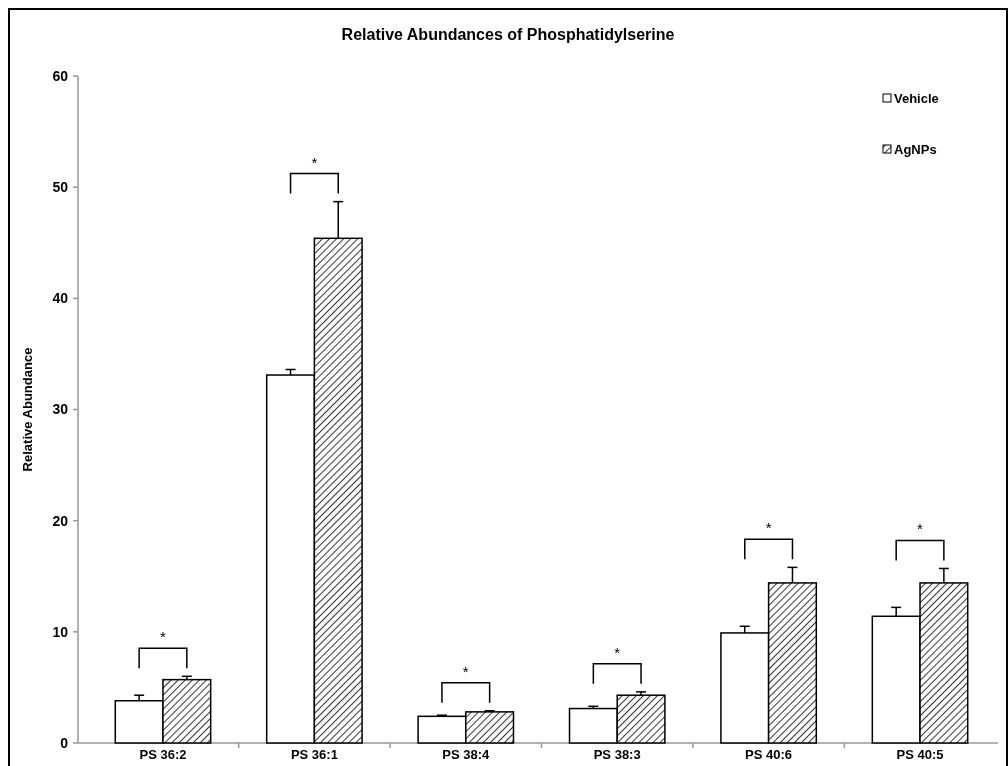  Describe the element at coordinates (466, 754) in the screenshot. I see `x-tick-label: PS 38:4` at that location.